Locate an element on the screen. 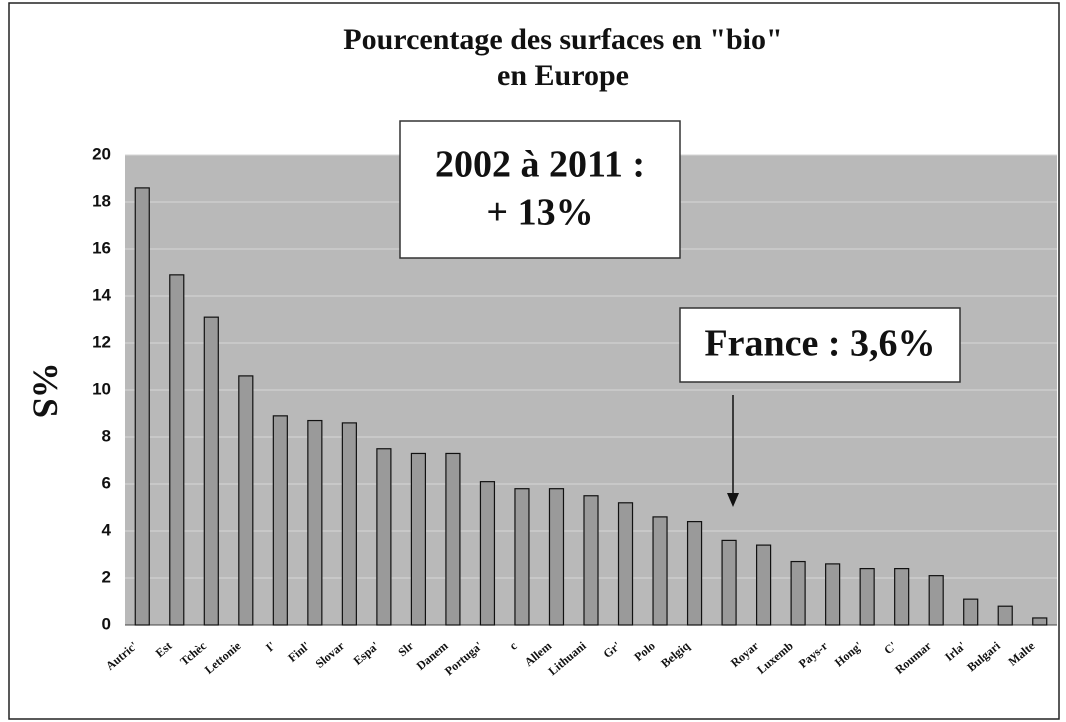  x-tick-label: Malte is located at coordinates (1021, 653).